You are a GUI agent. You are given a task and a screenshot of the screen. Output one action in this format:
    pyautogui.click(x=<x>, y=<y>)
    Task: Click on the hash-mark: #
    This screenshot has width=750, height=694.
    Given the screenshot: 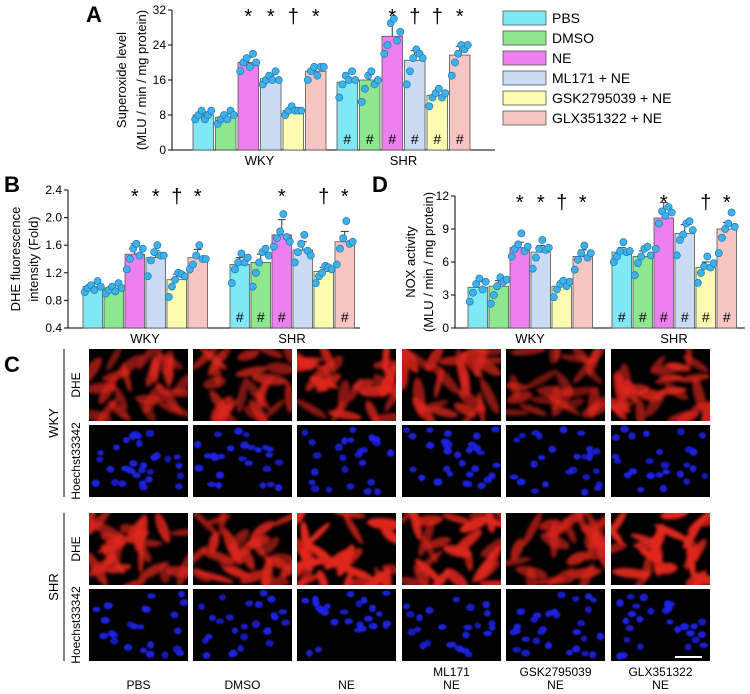 What is the action you would take?
    pyautogui.click(x=643, y=317)
    